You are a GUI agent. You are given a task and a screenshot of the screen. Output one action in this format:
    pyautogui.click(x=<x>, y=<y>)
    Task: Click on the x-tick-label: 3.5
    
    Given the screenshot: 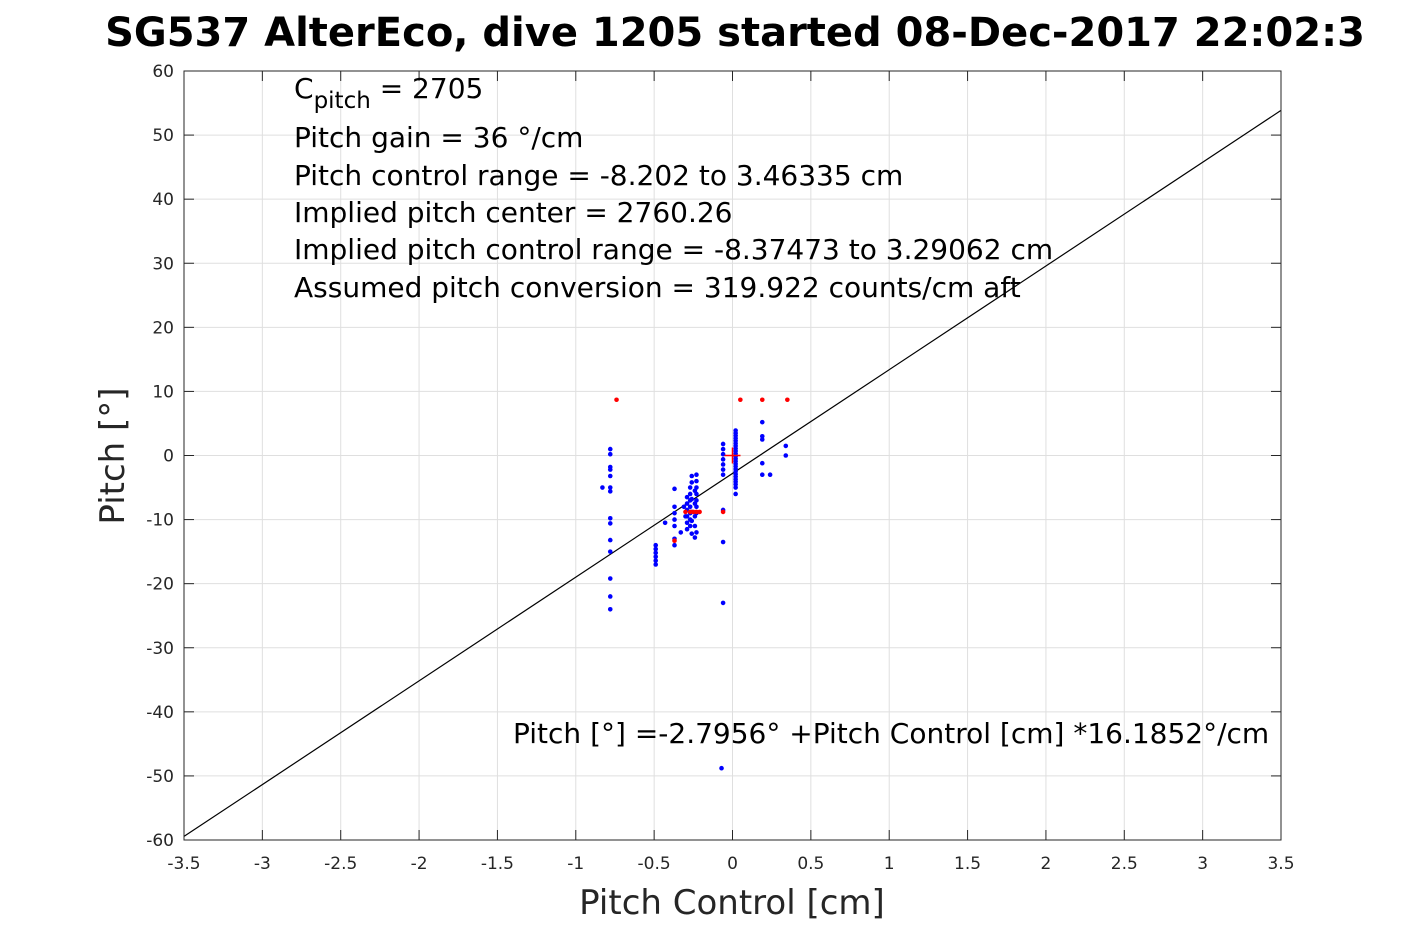 What is the action you would take?
    pyautogui.click(x=1280, y=864)
    